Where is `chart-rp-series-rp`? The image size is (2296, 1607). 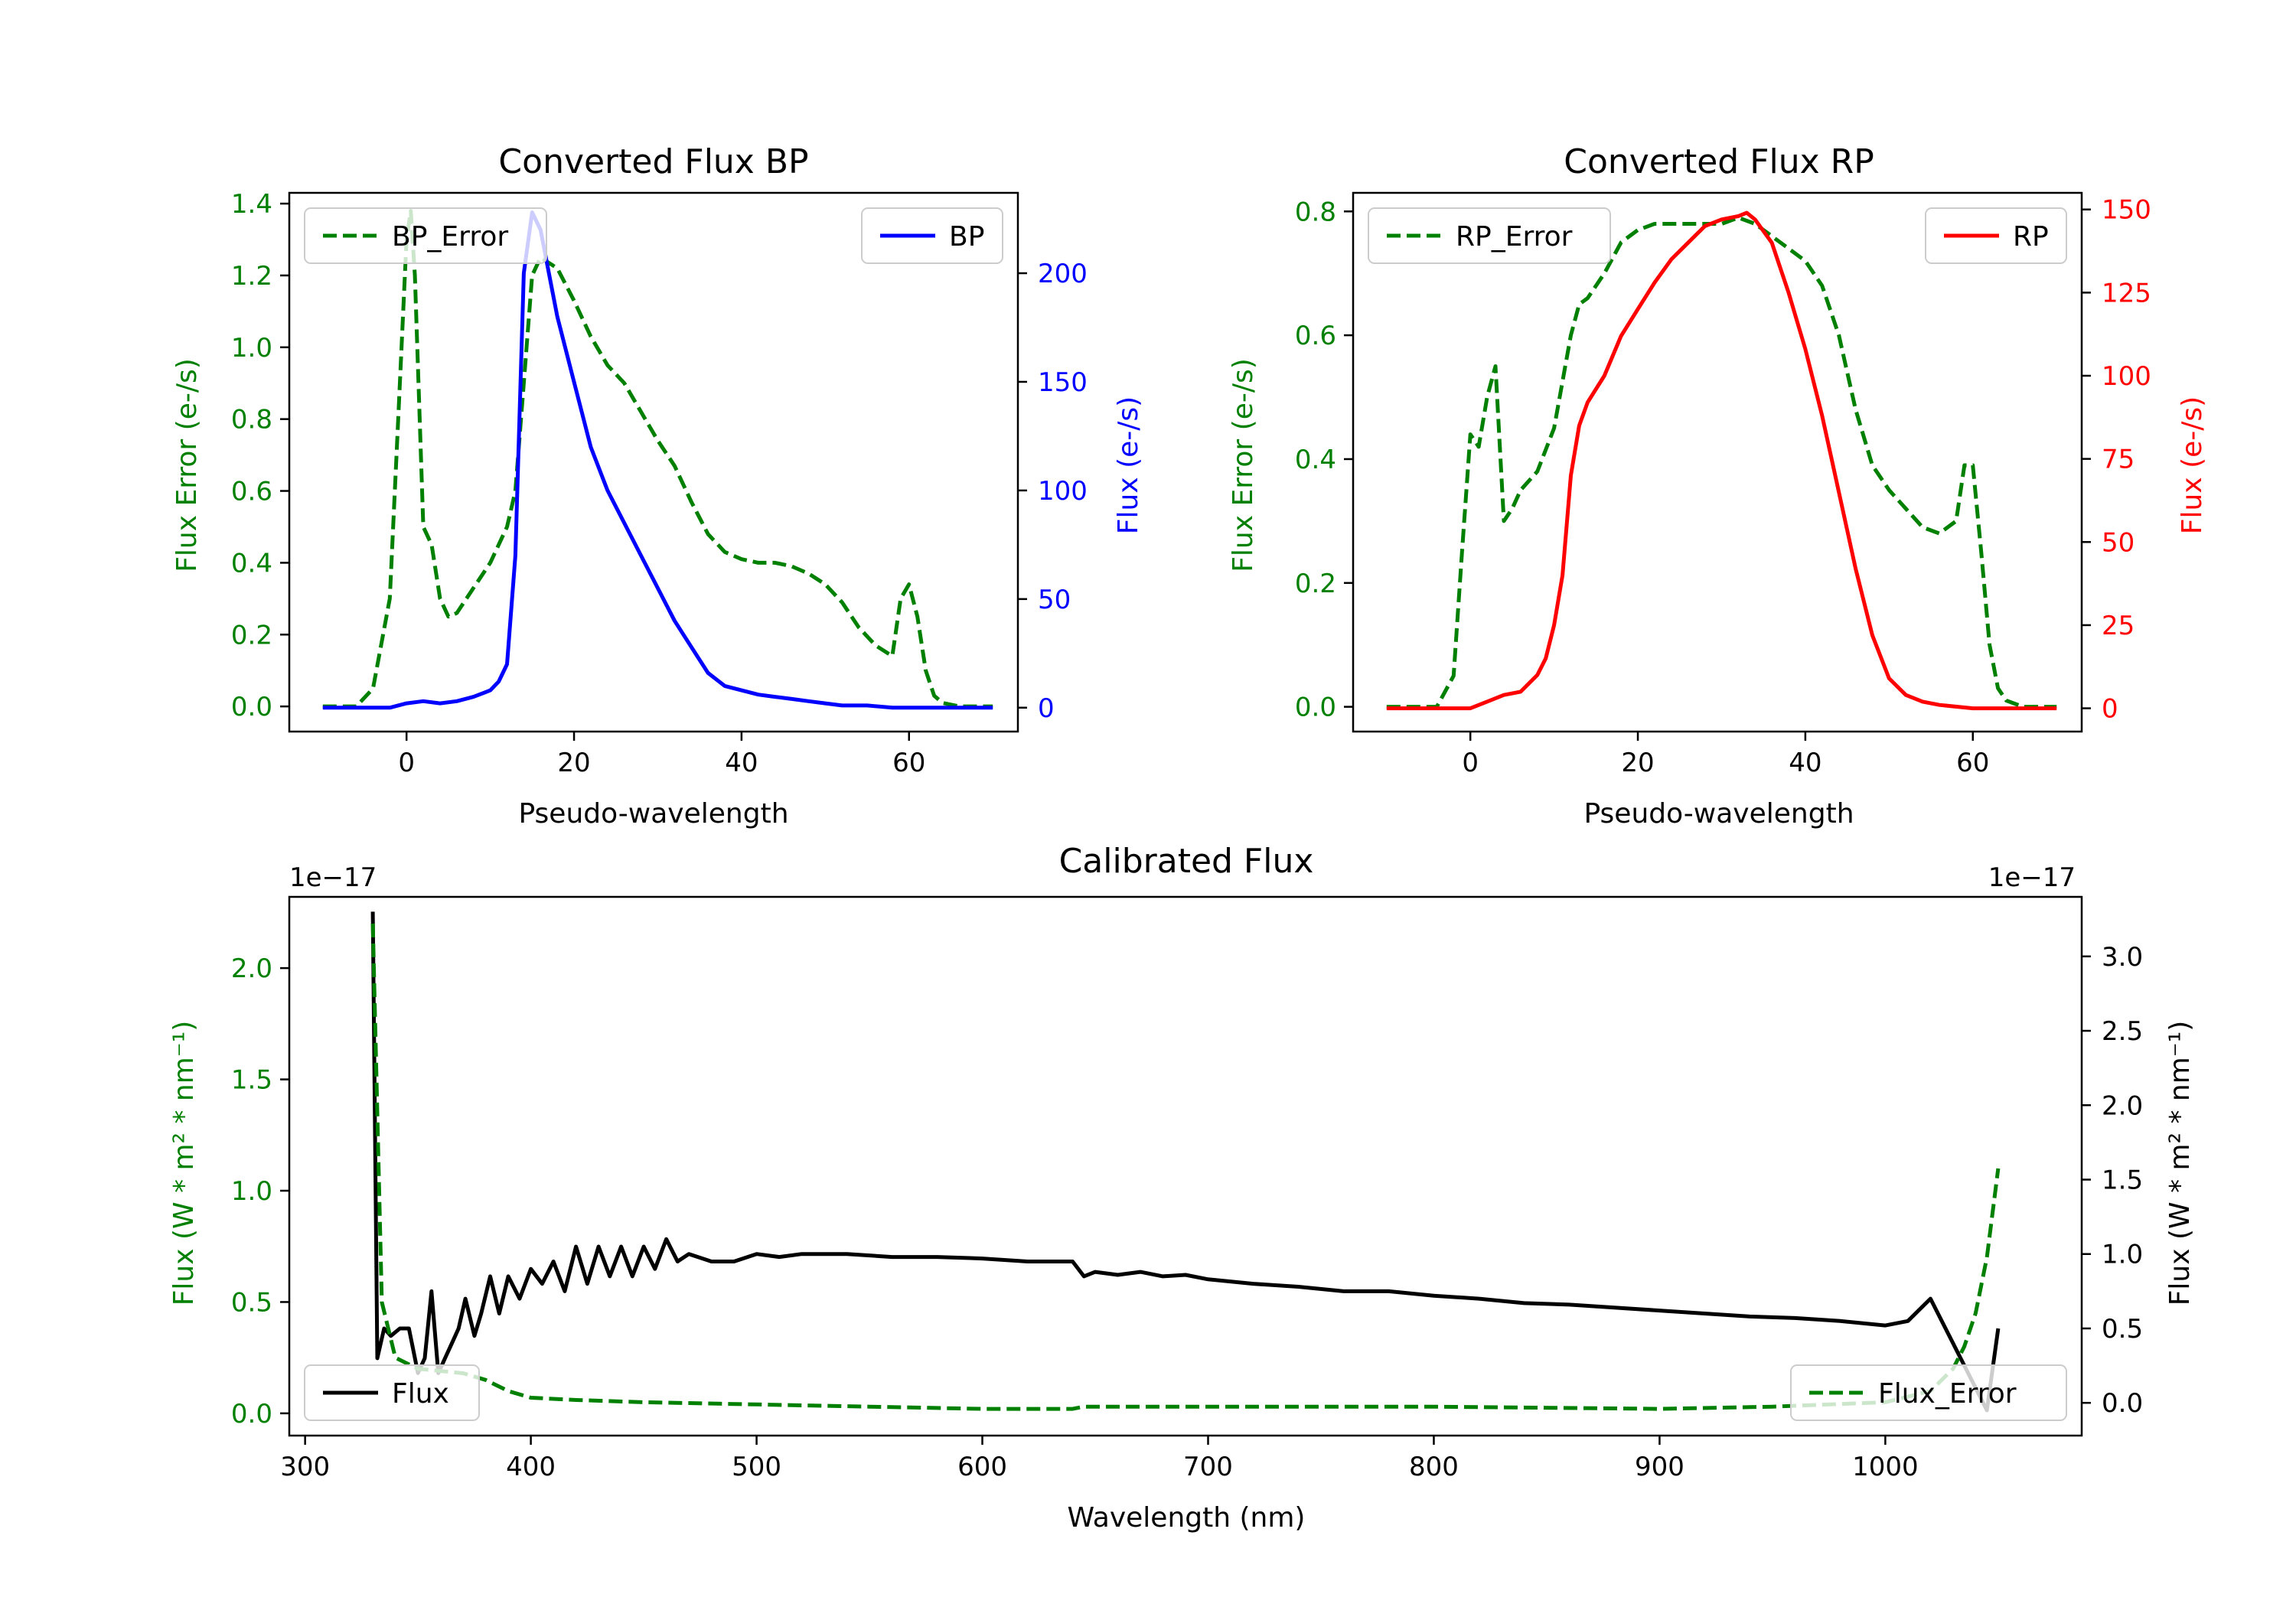
chart-rp-series-rp is located at coordinates (1721, 460).